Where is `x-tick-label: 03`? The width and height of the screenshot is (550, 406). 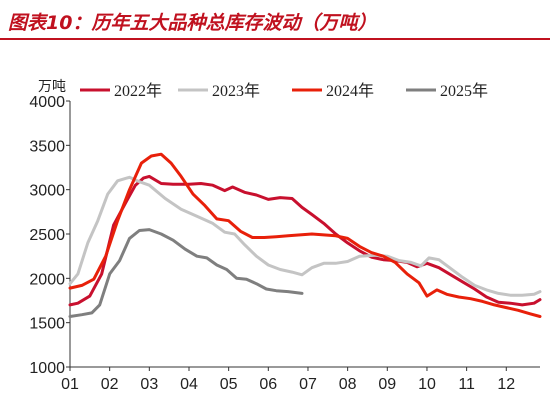
x-tick-label: 03 is located at coordinates (149, 384).